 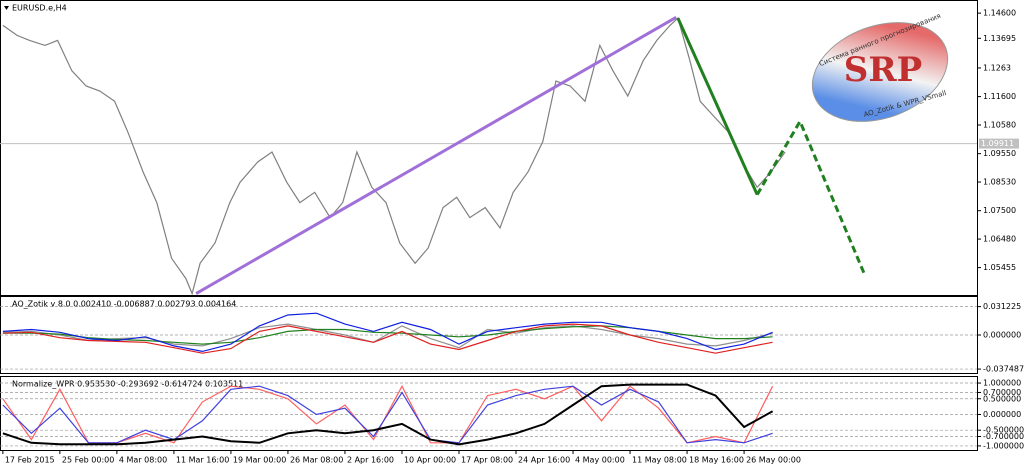 I want to click on y-tick-label: 0.500000, so click(x=1002, y=398).